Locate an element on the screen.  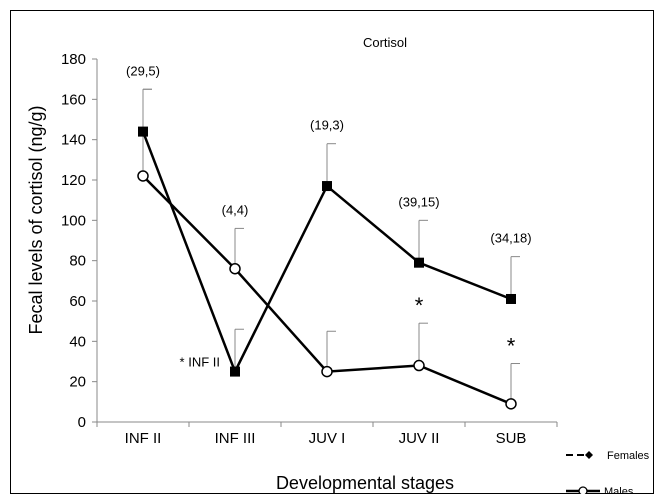
y-tick-label: 100 is located at coordinates (73, 220).